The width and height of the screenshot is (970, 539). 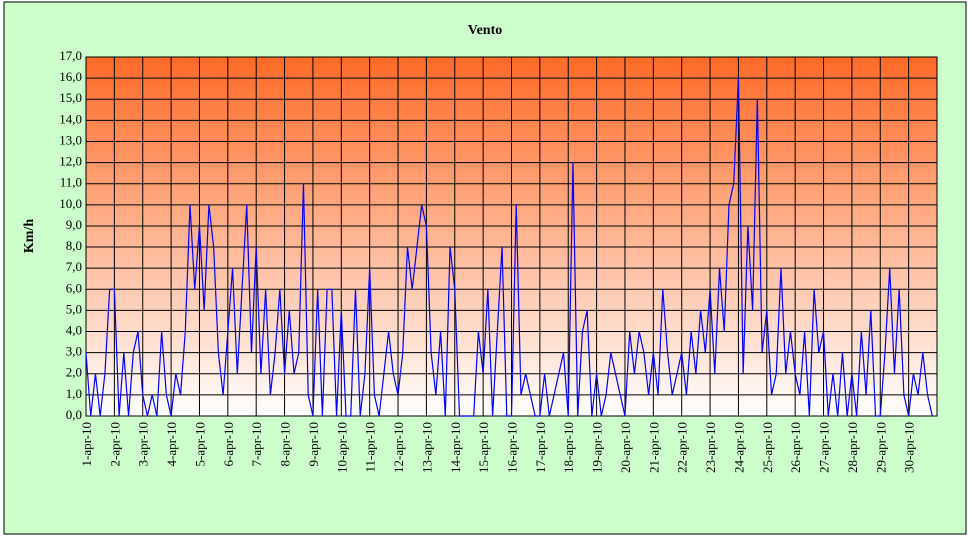 What do you see at coordinates (880, 447) in the screenshot?
I see `x-tick-label: 29-apr-10` at bounding box center [880, 447].